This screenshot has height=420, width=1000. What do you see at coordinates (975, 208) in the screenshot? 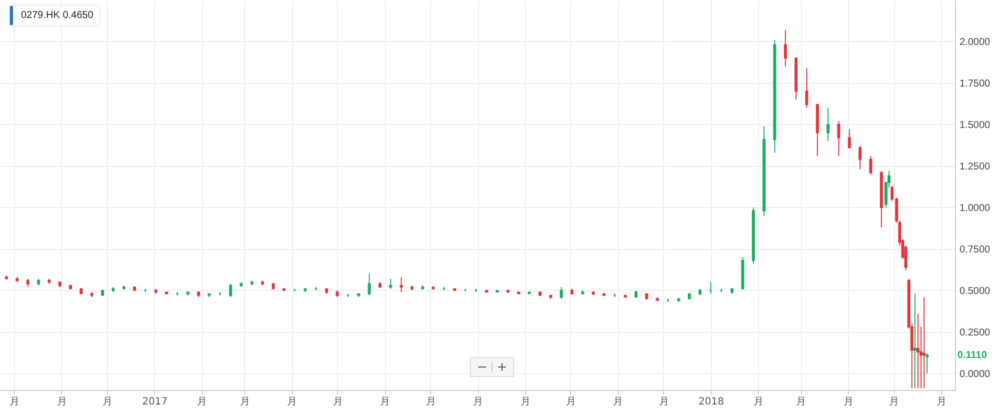
I see `y-tick-label: 1.0000` at bounding box center [975, 208].